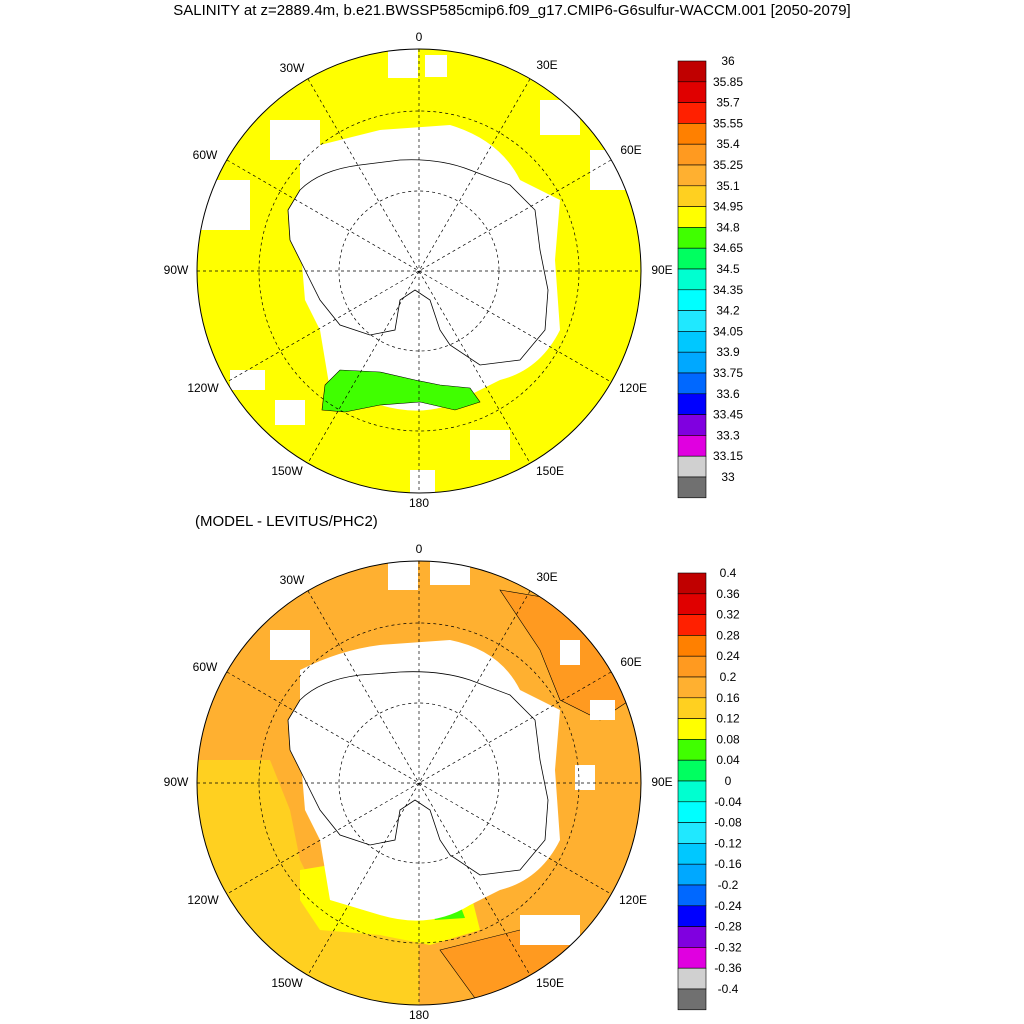 The image size is (1024, 1024). Describe the element at coordinates (728, 373) in the screenshot. I see `colorbar-tick-label: 33.75` at that location.